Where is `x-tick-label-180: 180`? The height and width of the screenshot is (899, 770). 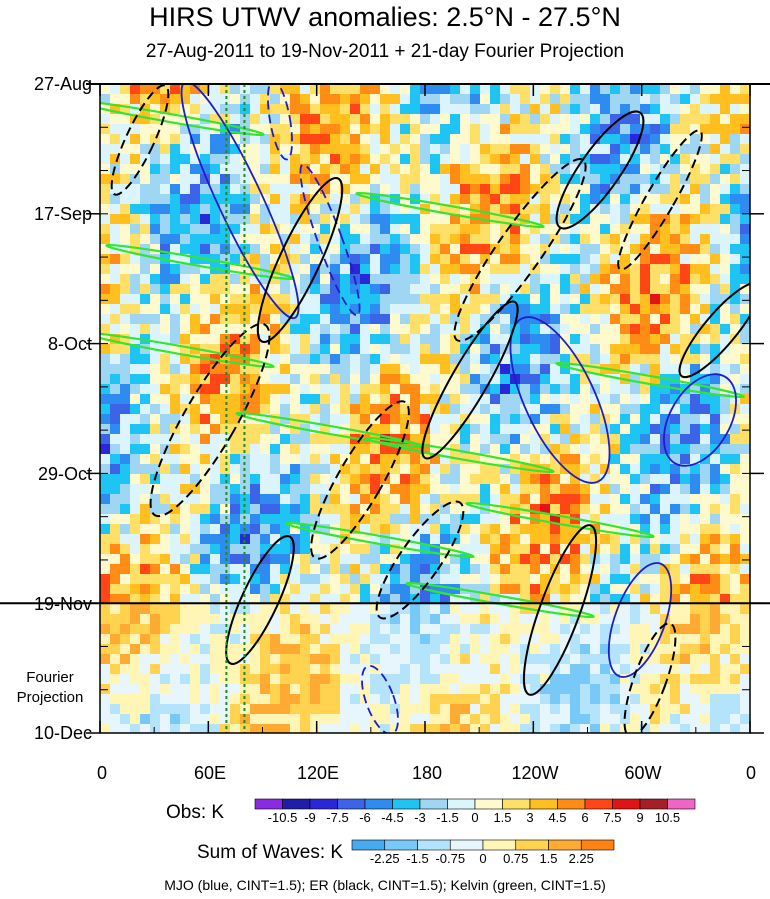 x-tick-label-180: 180 is located at coordinates (427, 773).